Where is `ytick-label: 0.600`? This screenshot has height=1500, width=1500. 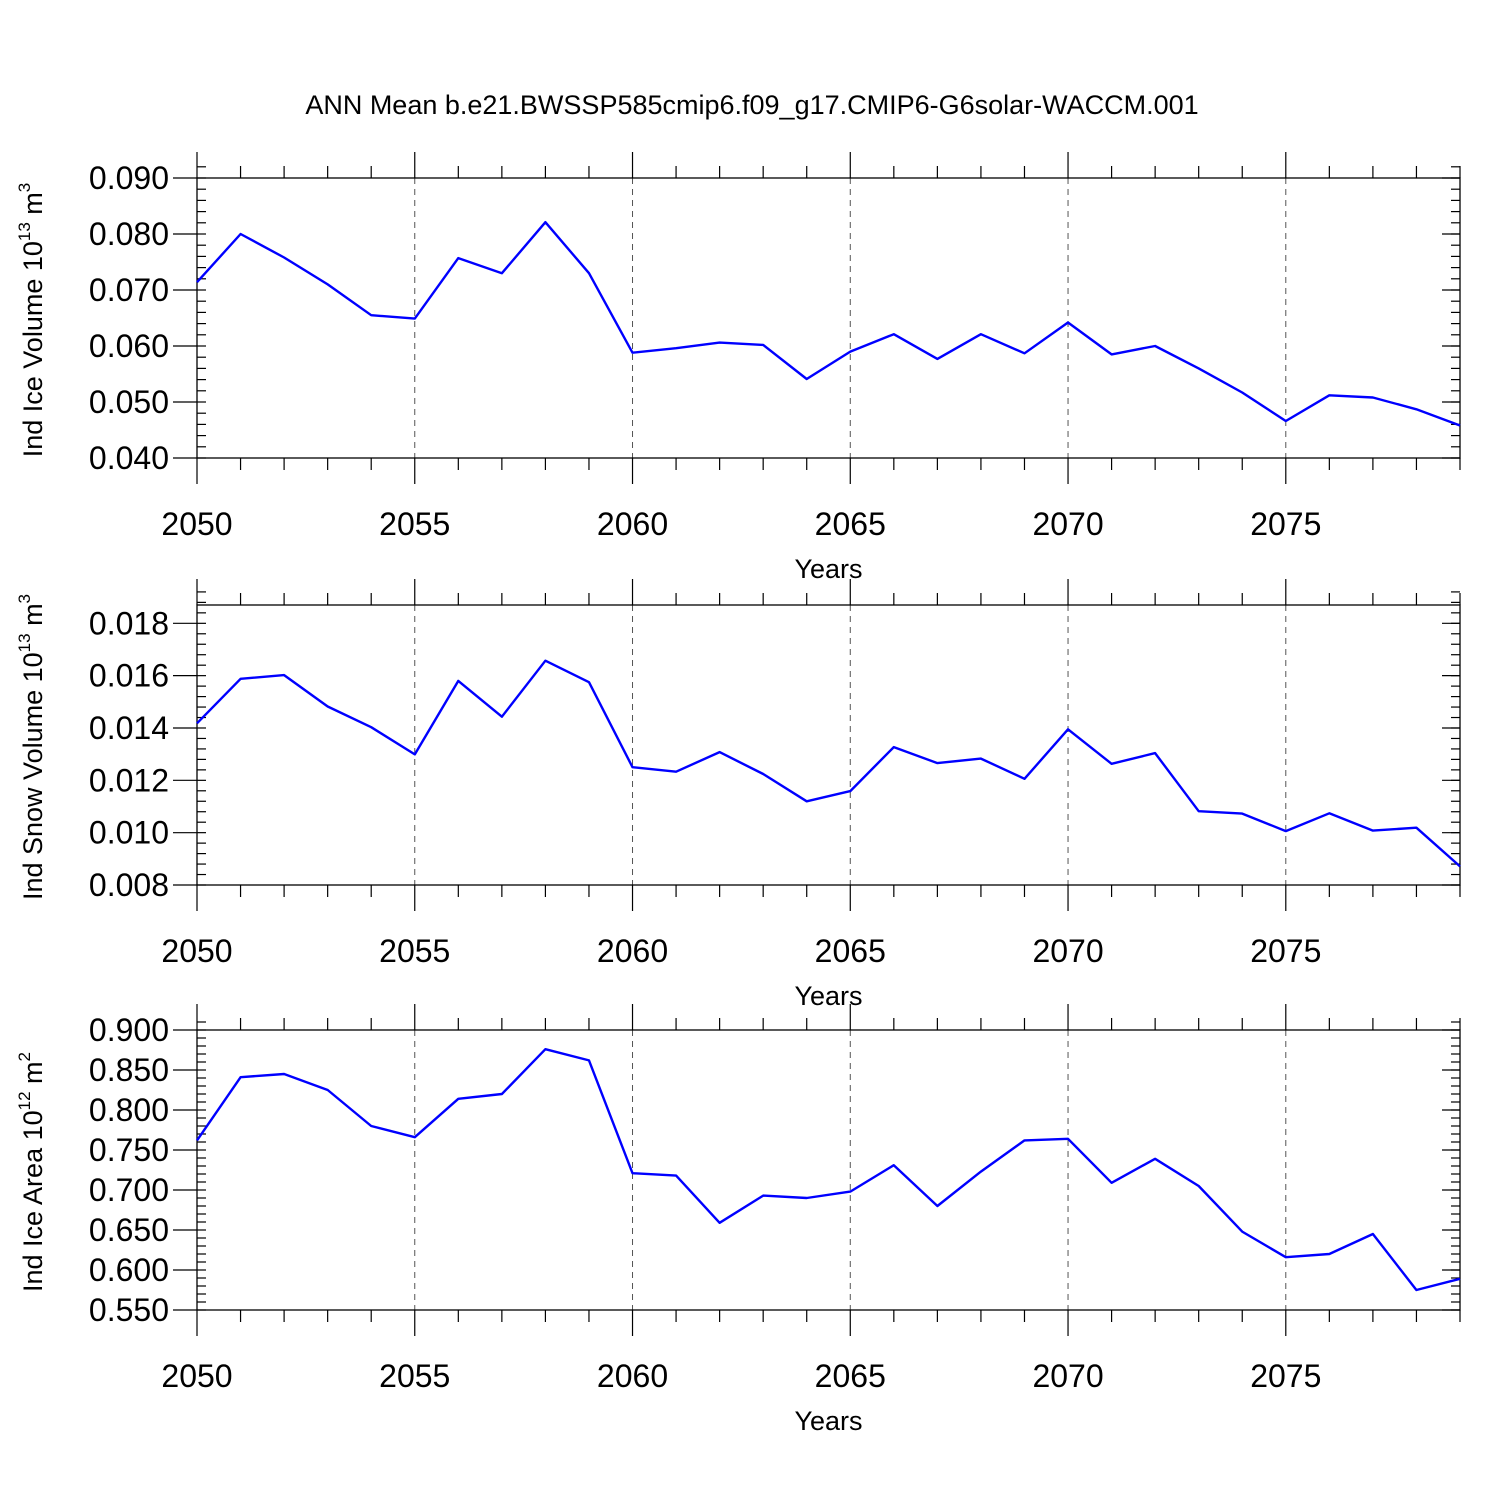 ytick-label: 0.600 is located at coordinates (129, 1270).